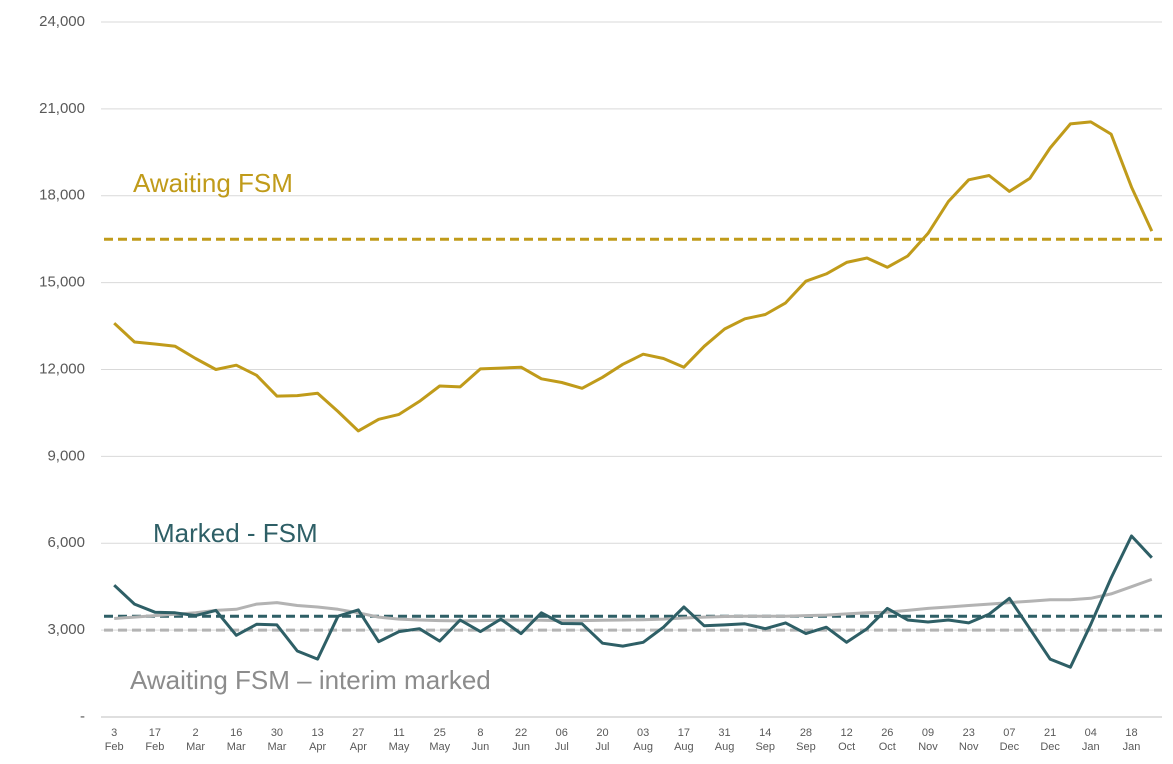 The width and height of the screenshot is (1173, 764). I want to click on x-tick-label: 2 Mar, so click(195, 740).